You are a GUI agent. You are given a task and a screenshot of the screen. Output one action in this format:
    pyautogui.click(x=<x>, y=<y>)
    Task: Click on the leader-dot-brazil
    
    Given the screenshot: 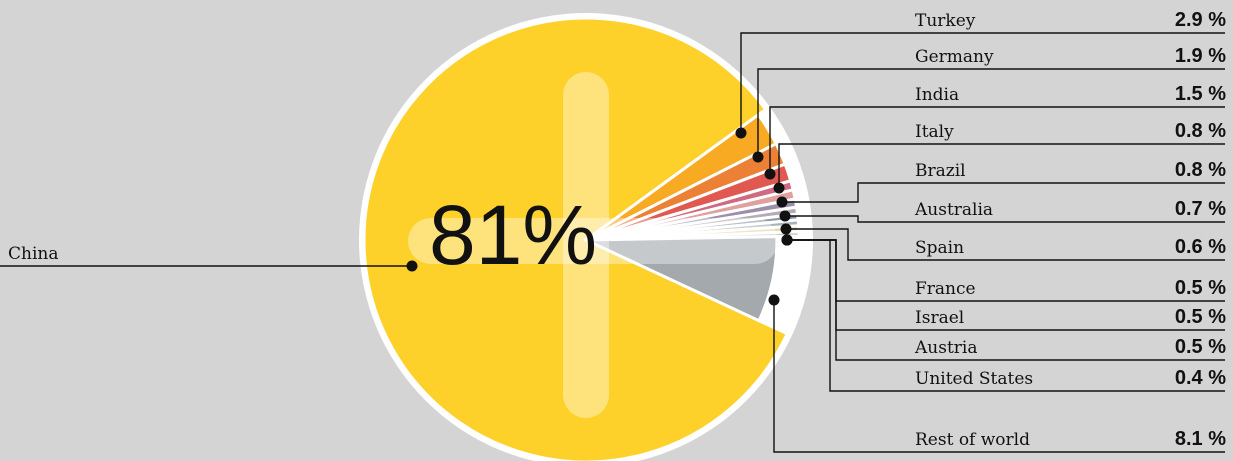 What is the action you would take?
    pyautogui.click(x=782, y=202)
    